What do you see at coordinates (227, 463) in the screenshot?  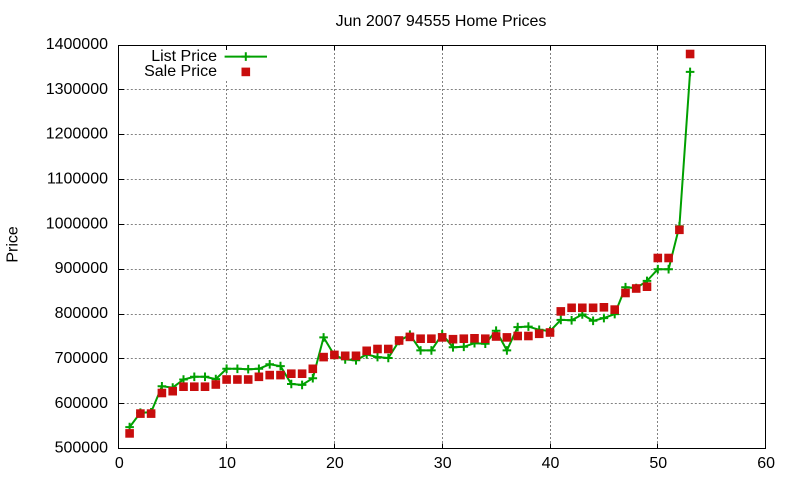 I see `svg-text: 10` at bounding box center [227, 463].